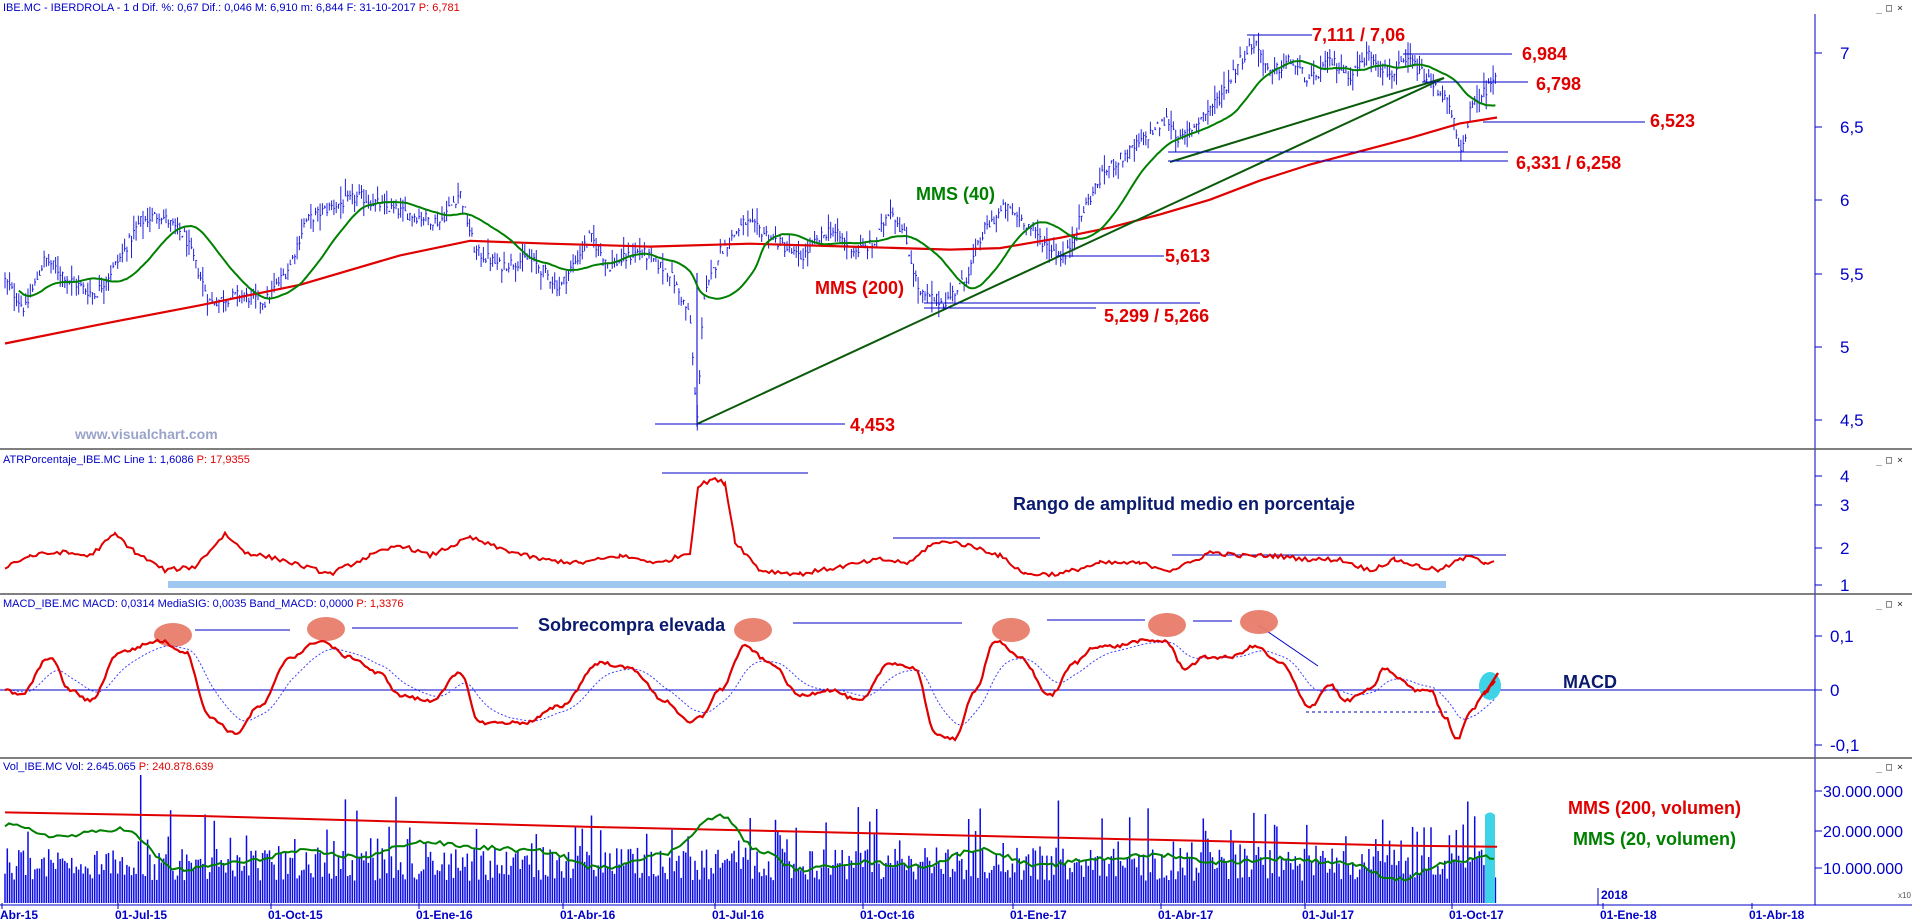 Image resolution: width=1912 pixels, height=922 pixels. I want to click on macd-signal-line, so click(750, 683).